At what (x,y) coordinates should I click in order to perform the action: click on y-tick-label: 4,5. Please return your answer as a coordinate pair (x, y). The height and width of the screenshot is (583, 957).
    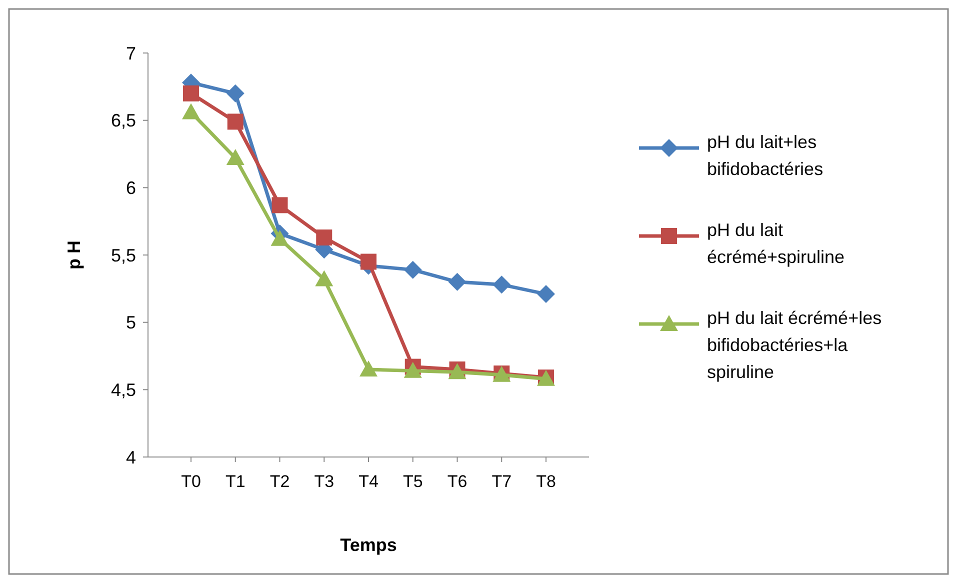
    Looking at the image, I should click on (123, 390).